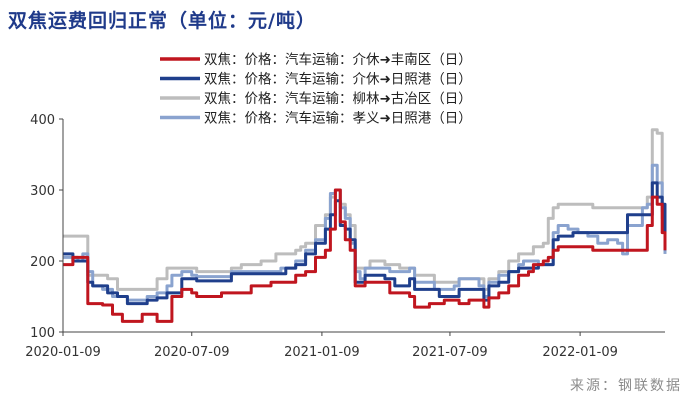 The width and height of the screenshot is (700, 407). I want to click on chart-title: 双焦运费回归正常（单位：元/吨）, so click(162, 21).